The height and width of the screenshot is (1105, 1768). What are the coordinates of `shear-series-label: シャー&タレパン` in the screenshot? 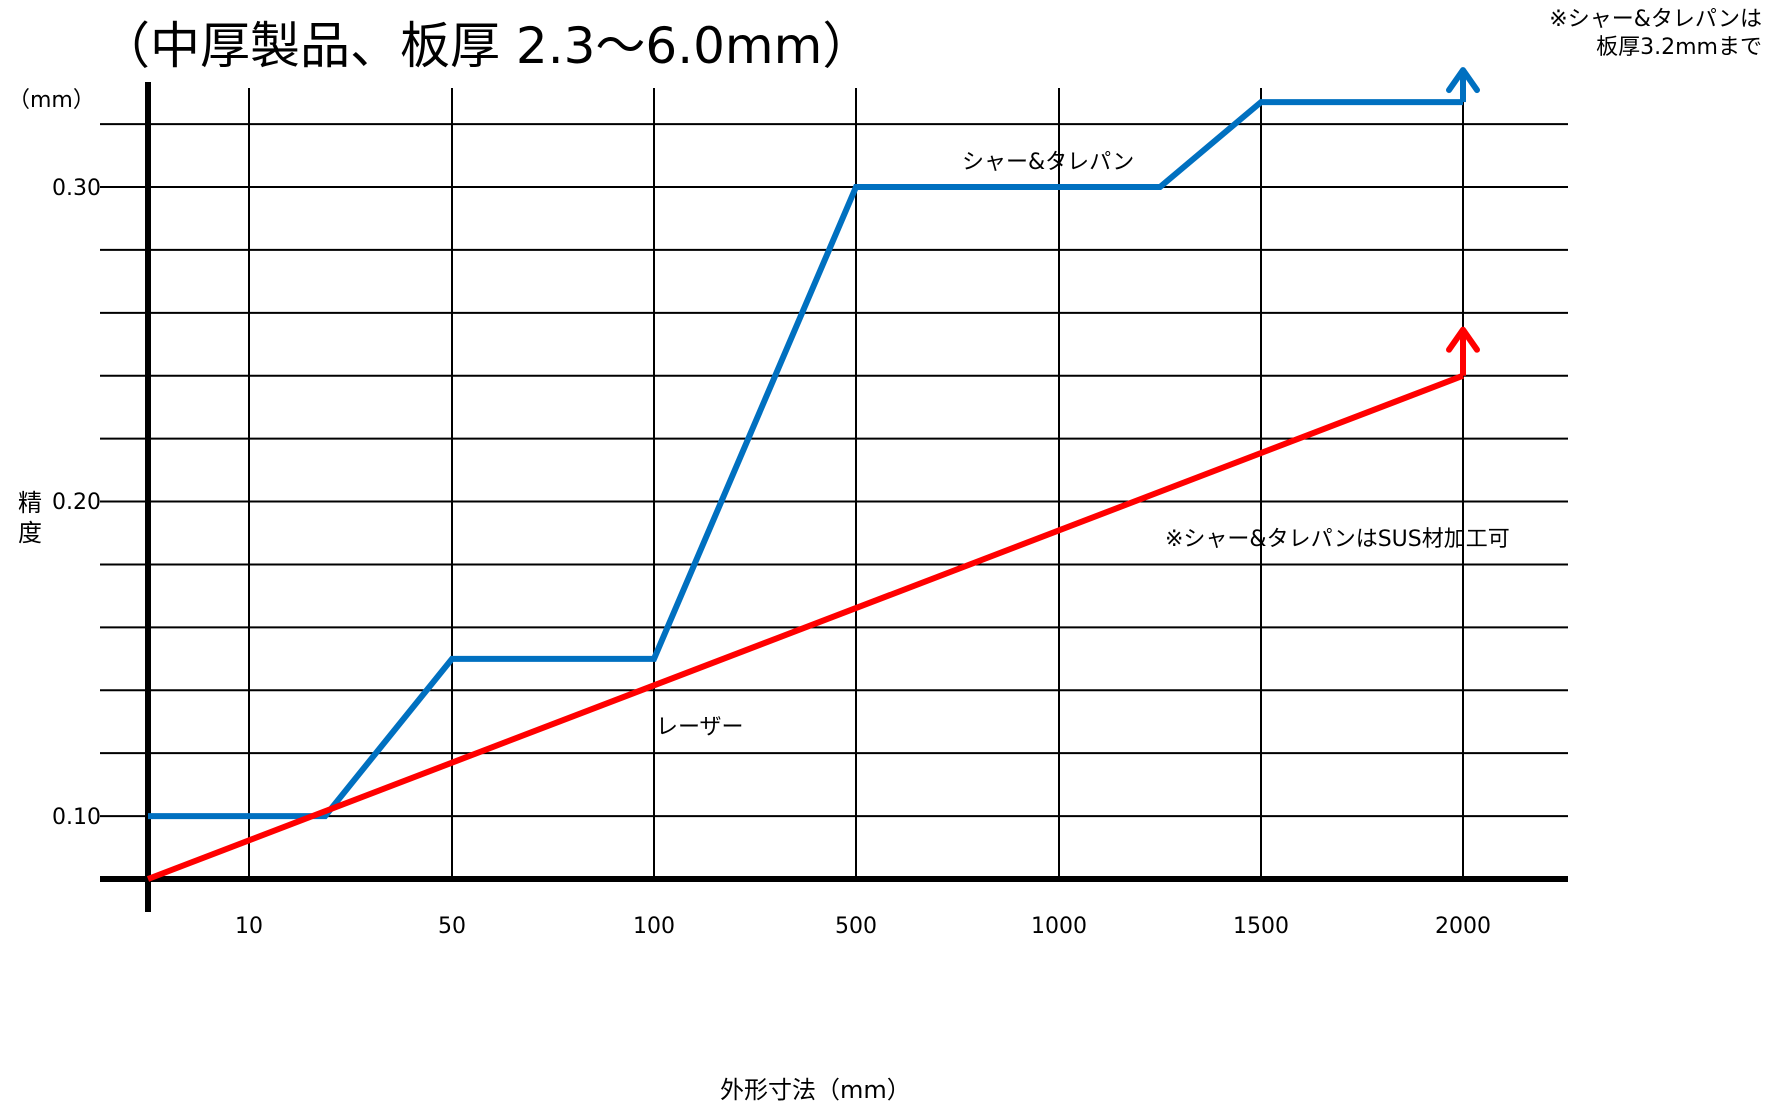 It's located at (1048, 162).